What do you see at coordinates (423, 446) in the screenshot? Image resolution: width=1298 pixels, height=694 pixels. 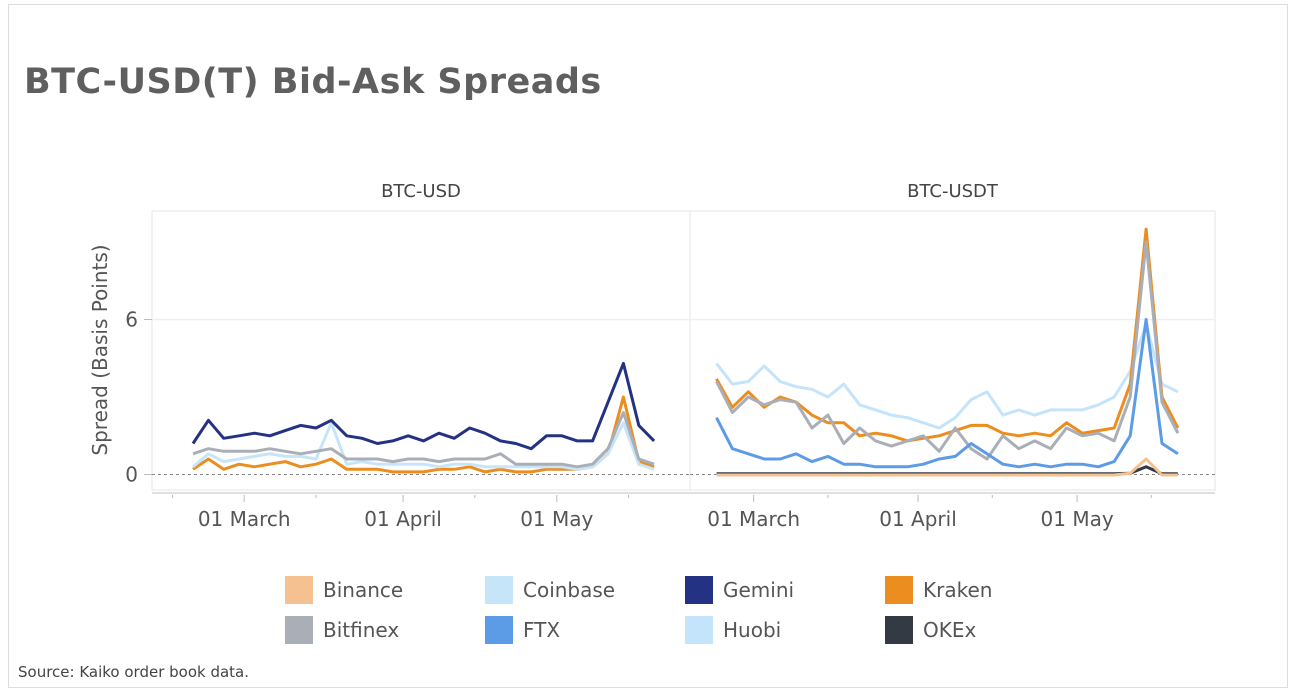 I see `series-line-coinbase` at bounding box center [423, 446].